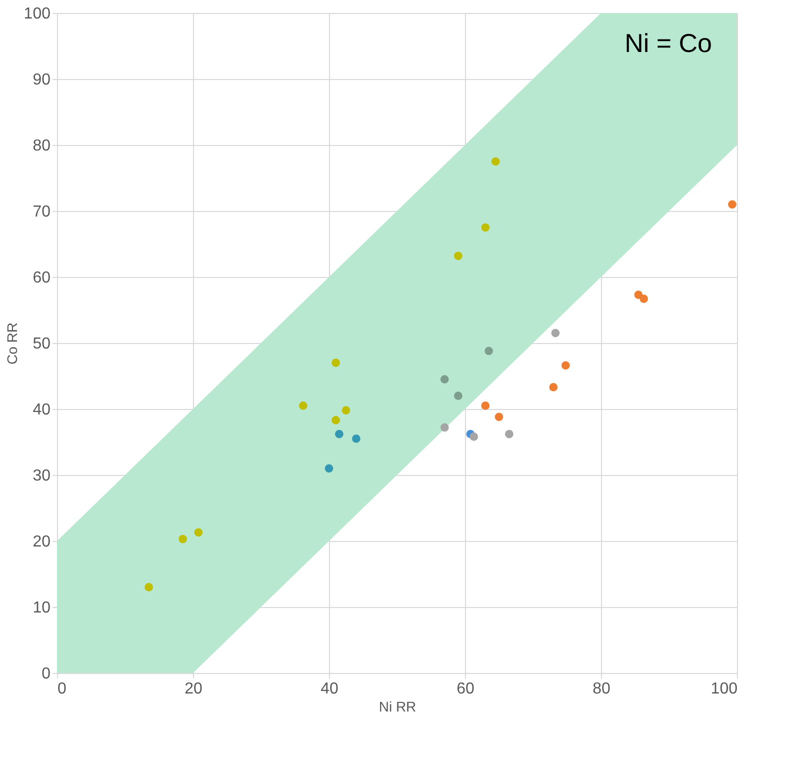  Describe the element at coordinates (41, 146) in the screenshot. I see `y-tick-label: 80` at that location.